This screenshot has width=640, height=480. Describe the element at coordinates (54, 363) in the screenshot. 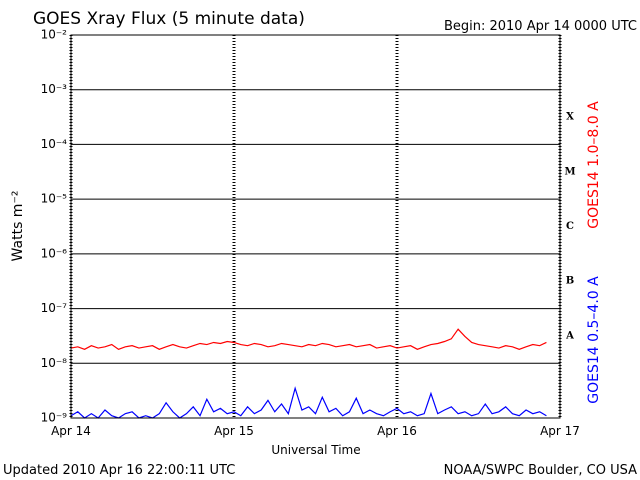

I see `y-tick-label: 10⁻⁸` at that location.